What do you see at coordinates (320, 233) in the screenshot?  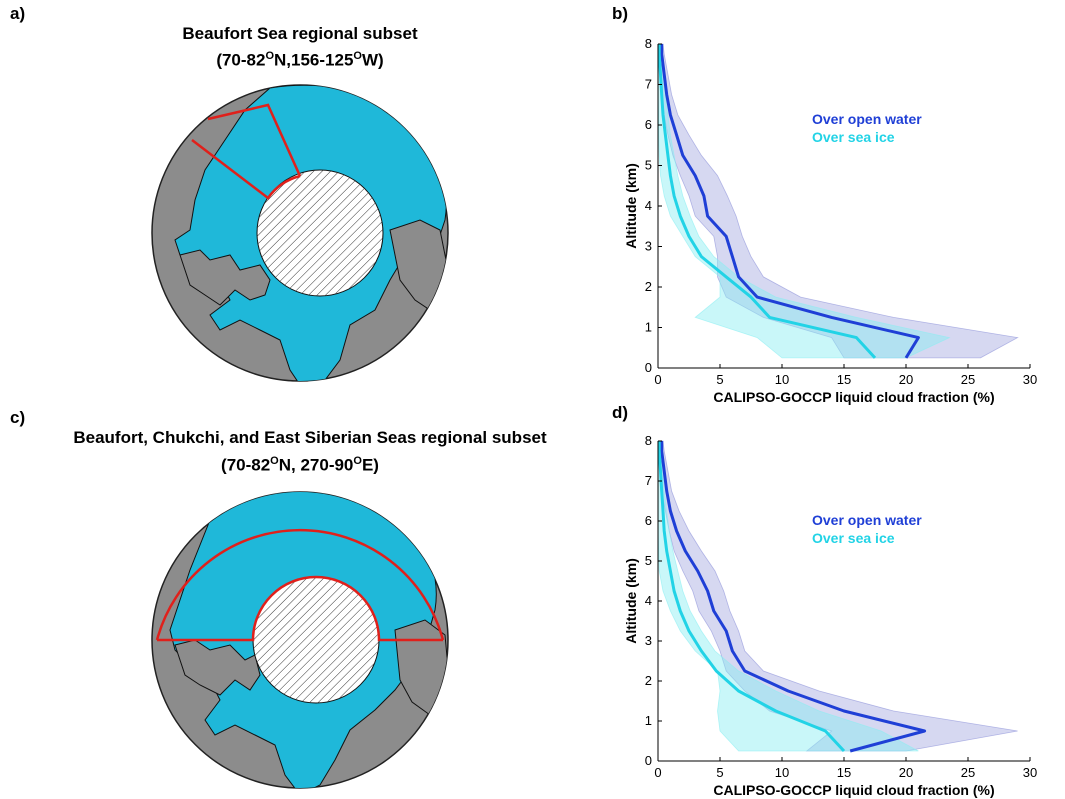 I see `map-a-pole-hatch` at bounding box center [320, 233].